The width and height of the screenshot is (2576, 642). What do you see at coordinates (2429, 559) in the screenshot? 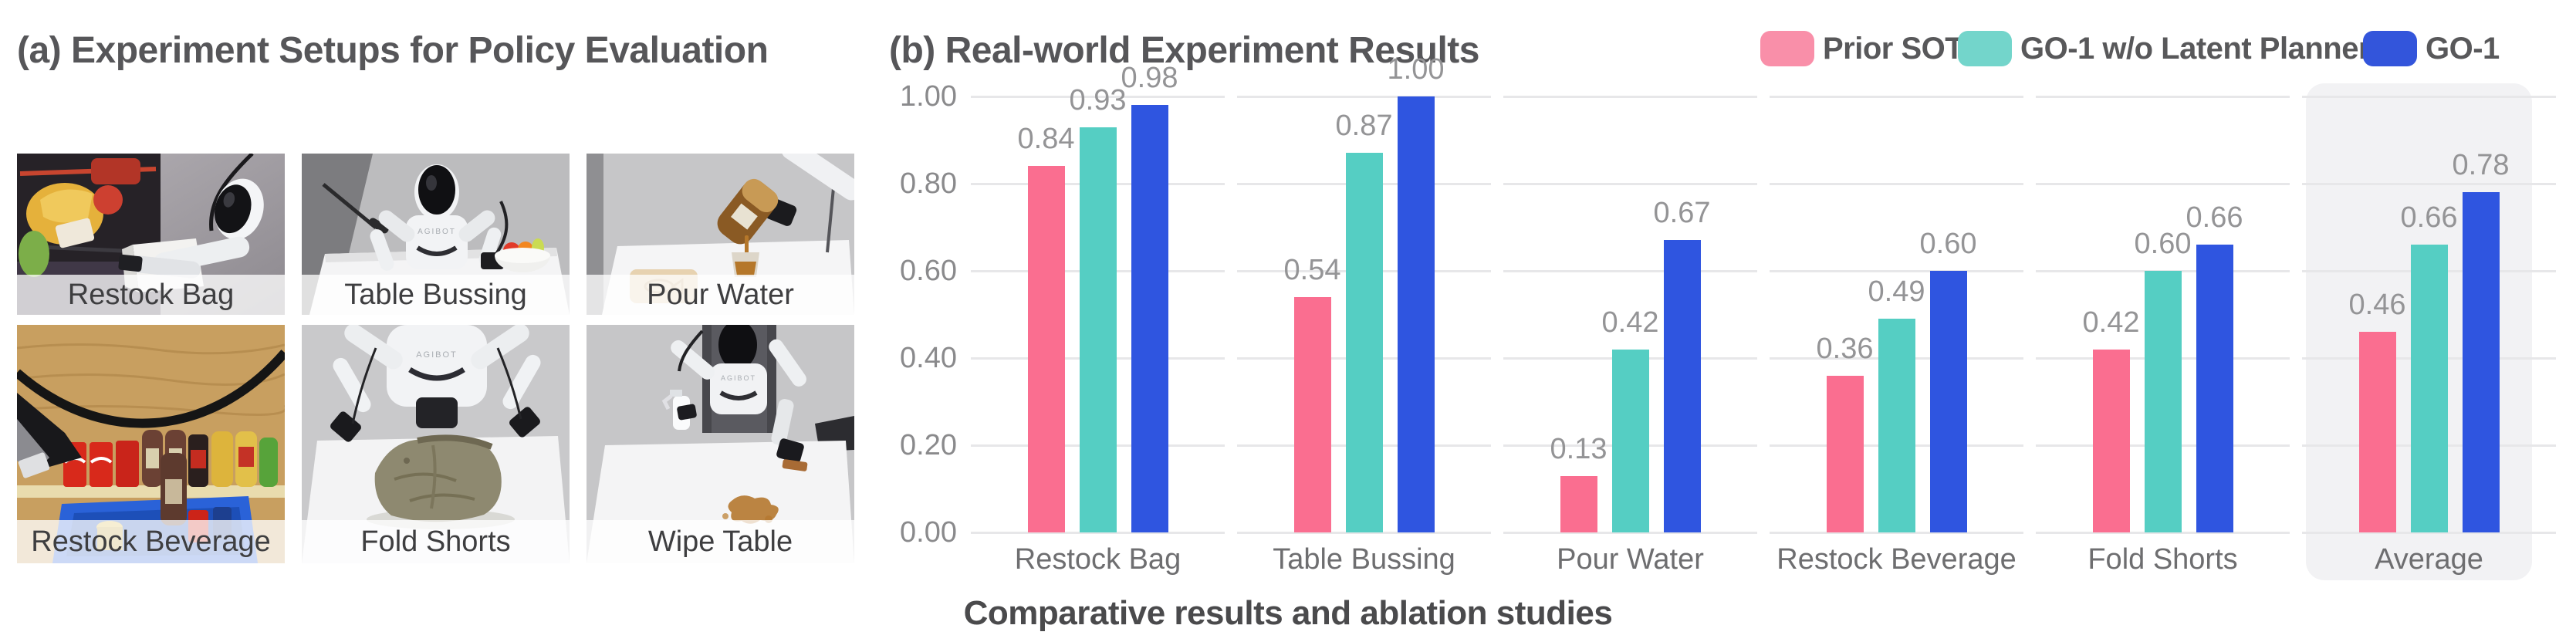
I see `category-label: Average` at bounding box center [2429, 559].